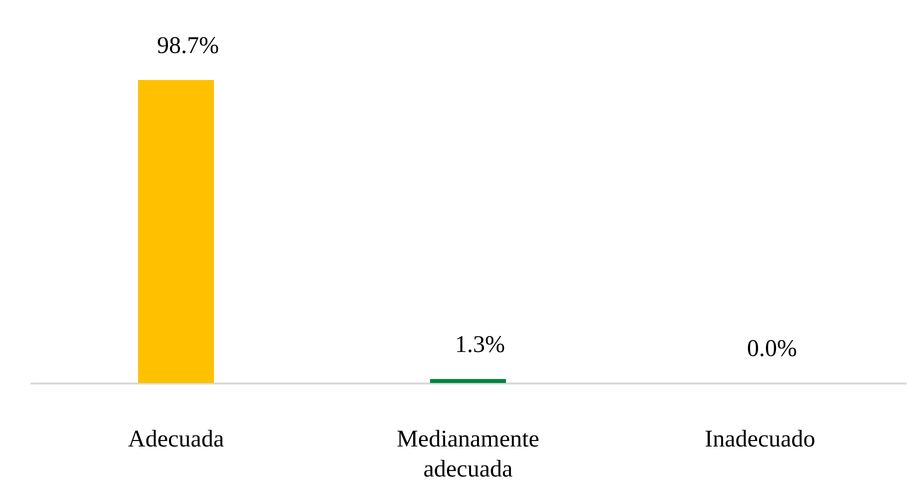 The image size is (923, 487). What do you see at coordinates (188, 46) in the screenshot?
I see `data-label: 98.7%` at bounding box center [188, 46].